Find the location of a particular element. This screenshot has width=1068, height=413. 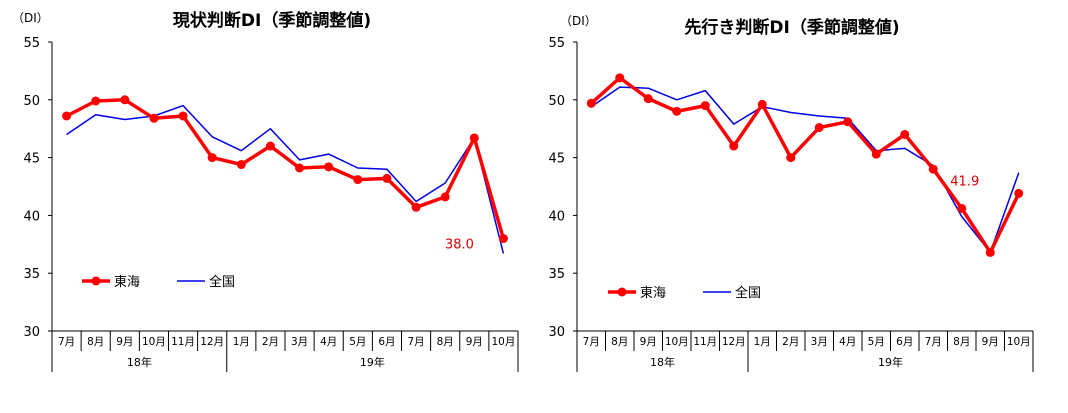

chart-title: 先行き判断DI（季節調整値) is located at coordinates (791, 27).